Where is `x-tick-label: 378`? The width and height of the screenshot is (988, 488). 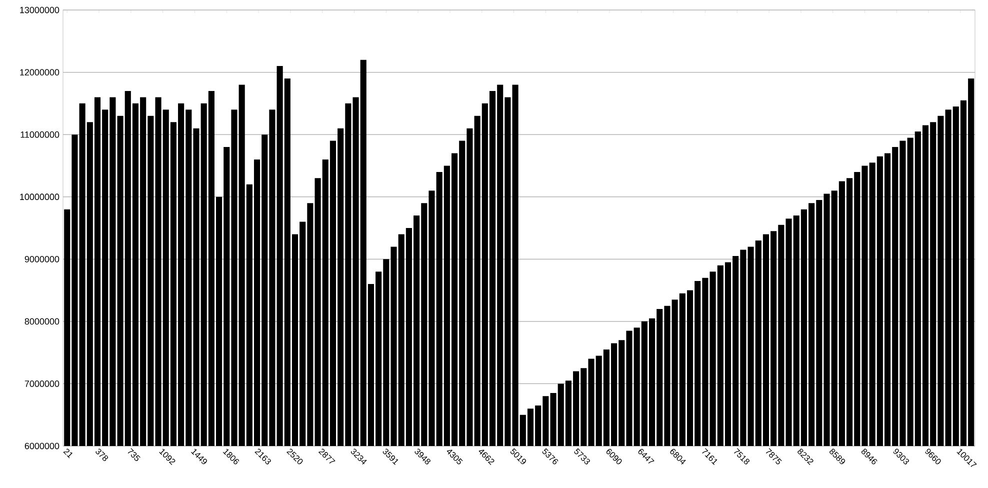
x-tick-label: 378 is located at coordinates (102, 455).